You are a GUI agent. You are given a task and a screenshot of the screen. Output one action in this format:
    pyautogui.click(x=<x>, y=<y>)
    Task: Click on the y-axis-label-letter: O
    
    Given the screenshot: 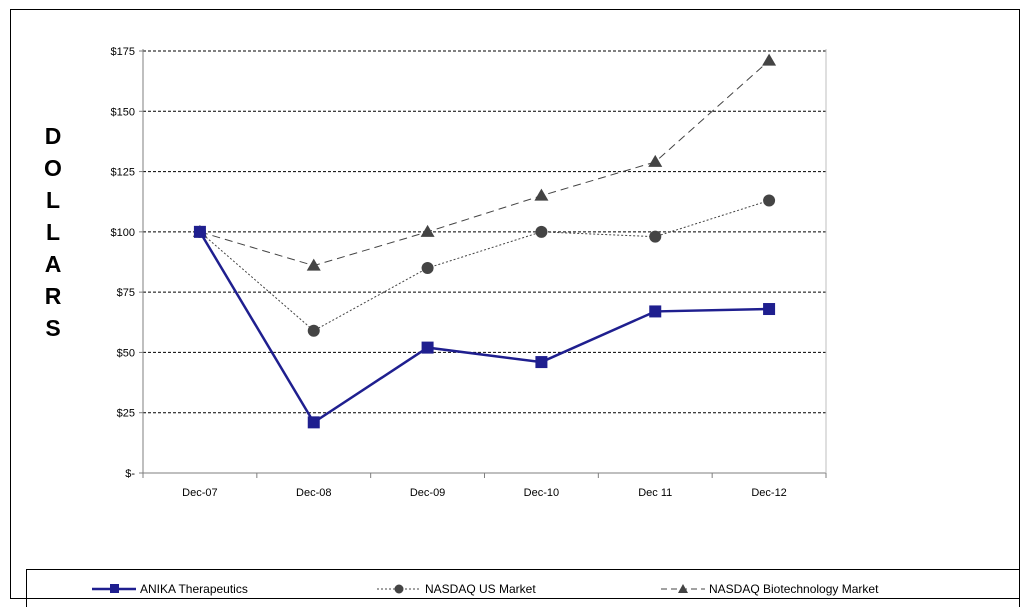 What is the action you would take?
    pyautogui.click(x=53, y=168)
    